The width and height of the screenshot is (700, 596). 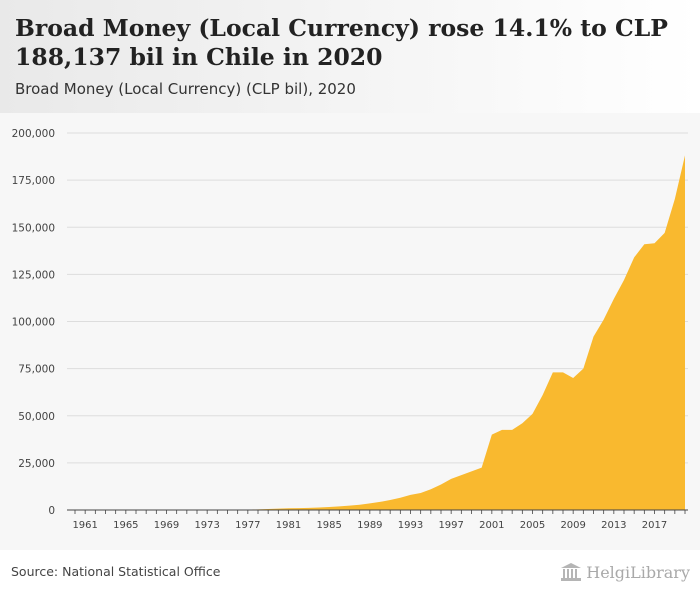 I want to click on x-tick-label: 1981, so click(x=288, y=525).